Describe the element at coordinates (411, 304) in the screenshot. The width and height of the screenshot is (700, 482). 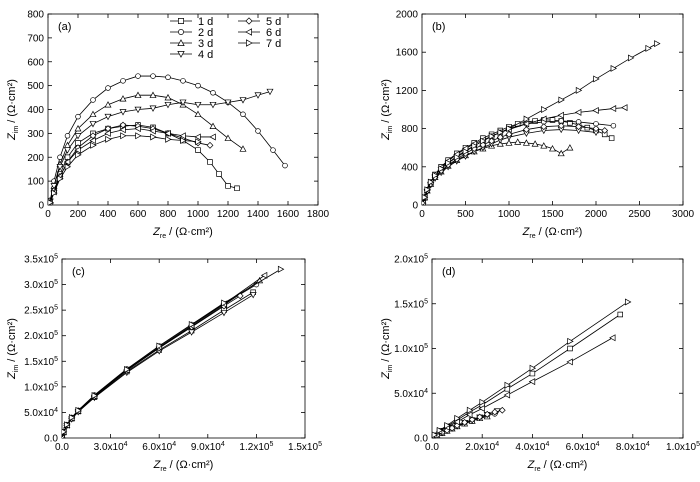
I see `y-tick-label: 1.5x10⁵` at that location.